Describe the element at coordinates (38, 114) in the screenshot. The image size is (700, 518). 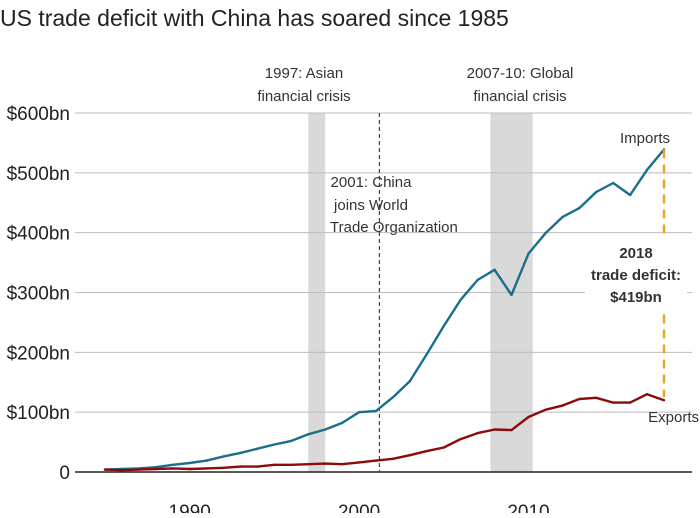
I see `y-tick-label: $600bn` at that location.